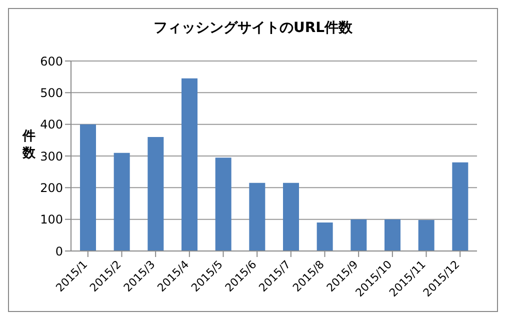 This screenshot has height=320, width=506. What do you see at coordinates (51, 219) in the screenshot?
I see `y-tick-label: 100` at bounding box center [51, 219].